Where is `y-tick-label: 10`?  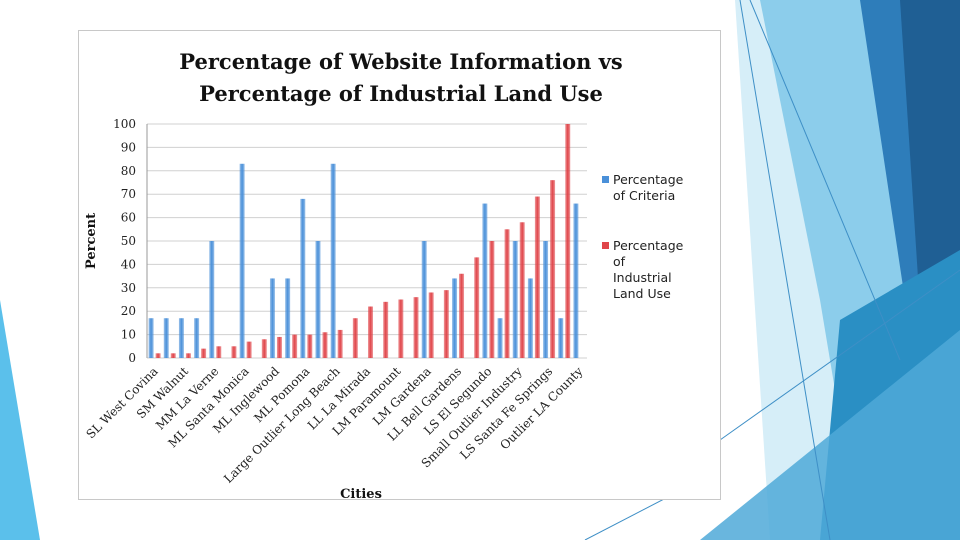
y-tick-label: 10 is located at coordinates (128, 335).